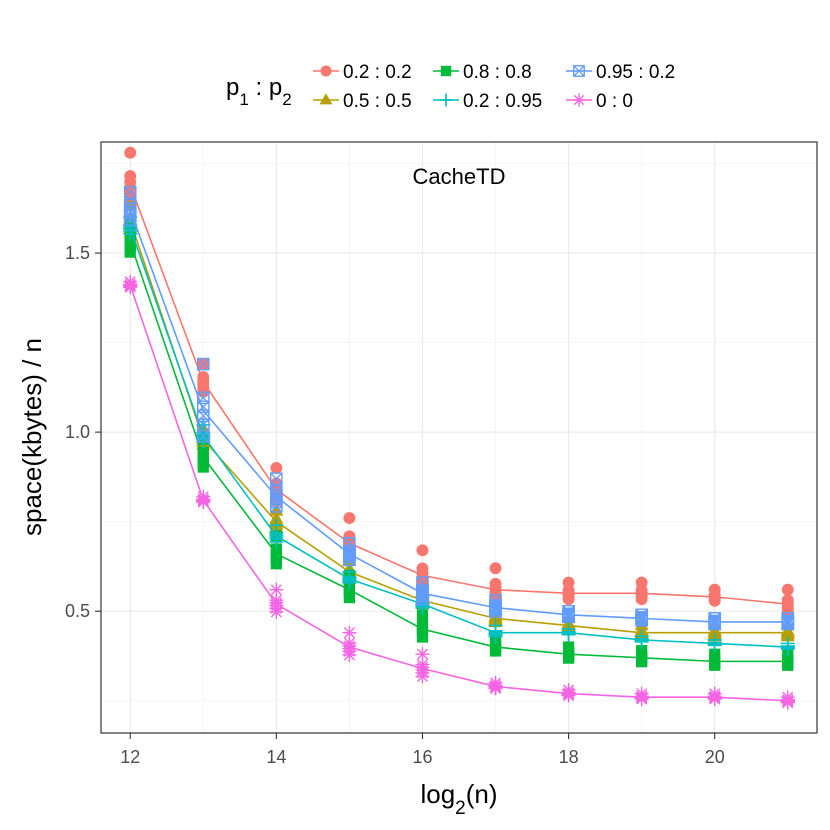 Image resolution: width=830 pixels, height=830 pixels. Describe the element at coordinates (569, 757) in the screenshot. I see `x-tick-label: 18` at that location.